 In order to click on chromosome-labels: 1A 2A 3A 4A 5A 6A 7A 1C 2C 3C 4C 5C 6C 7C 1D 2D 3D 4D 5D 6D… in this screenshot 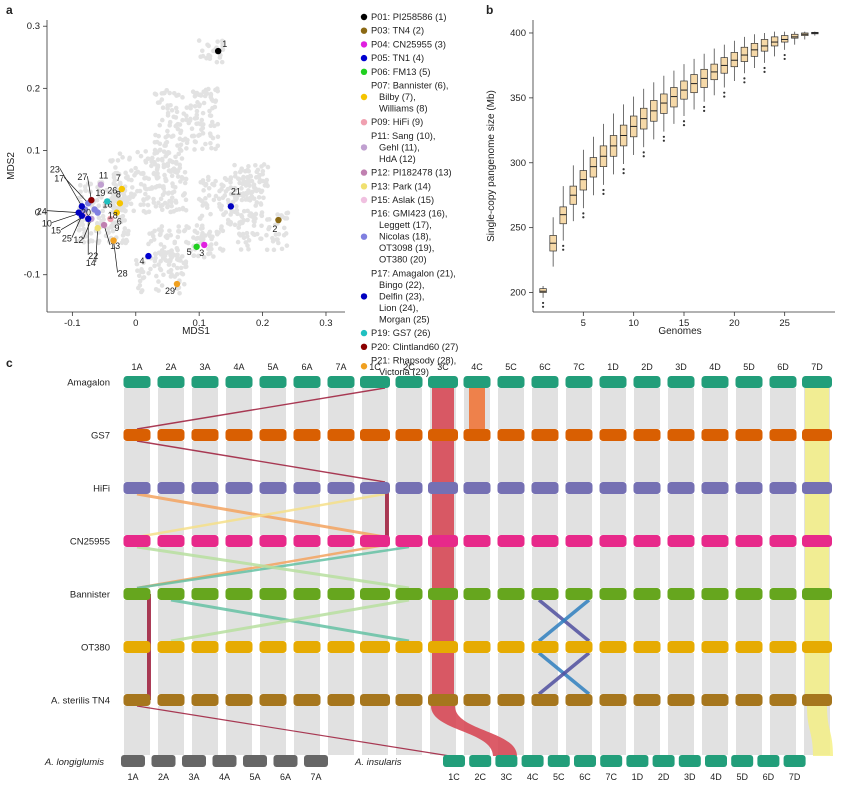, I will do `click(477, 367)`.